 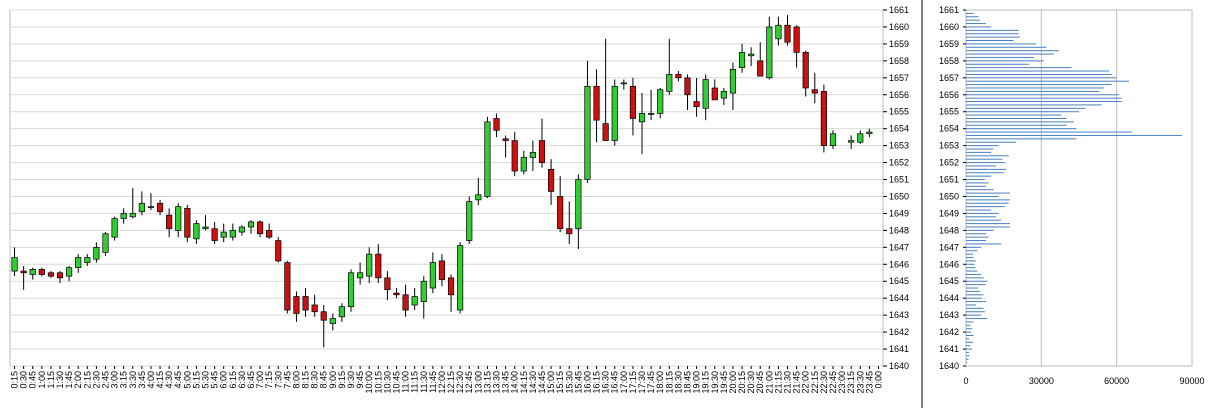 I want to click on x-tick-label: 12:45, so click(x=469, y=382).